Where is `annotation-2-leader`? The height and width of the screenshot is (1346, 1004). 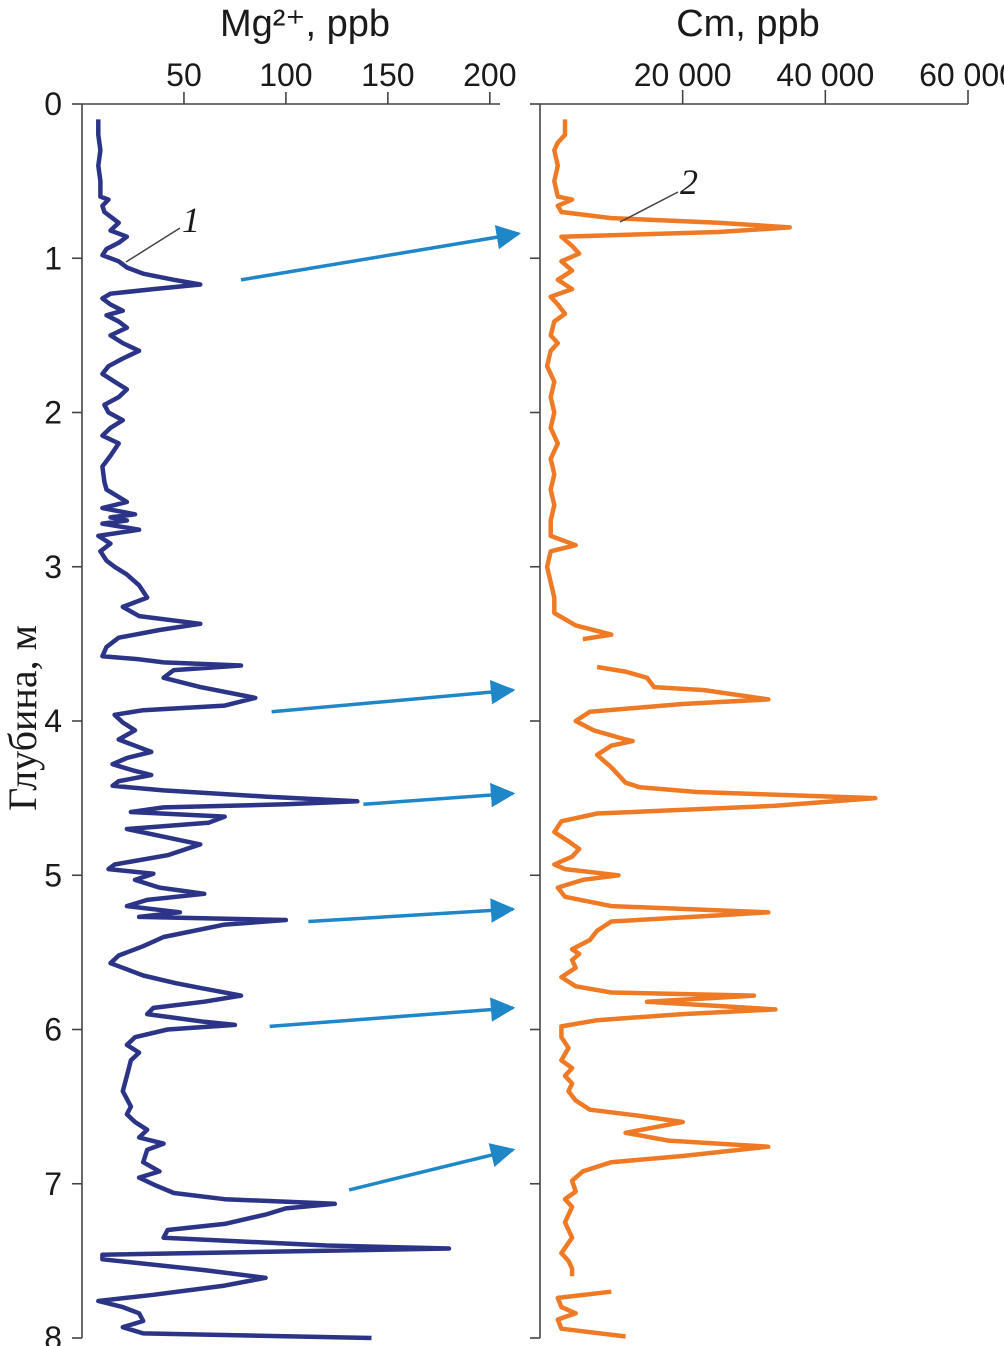
annotation-2-leader is located at coordinates (649, 207).